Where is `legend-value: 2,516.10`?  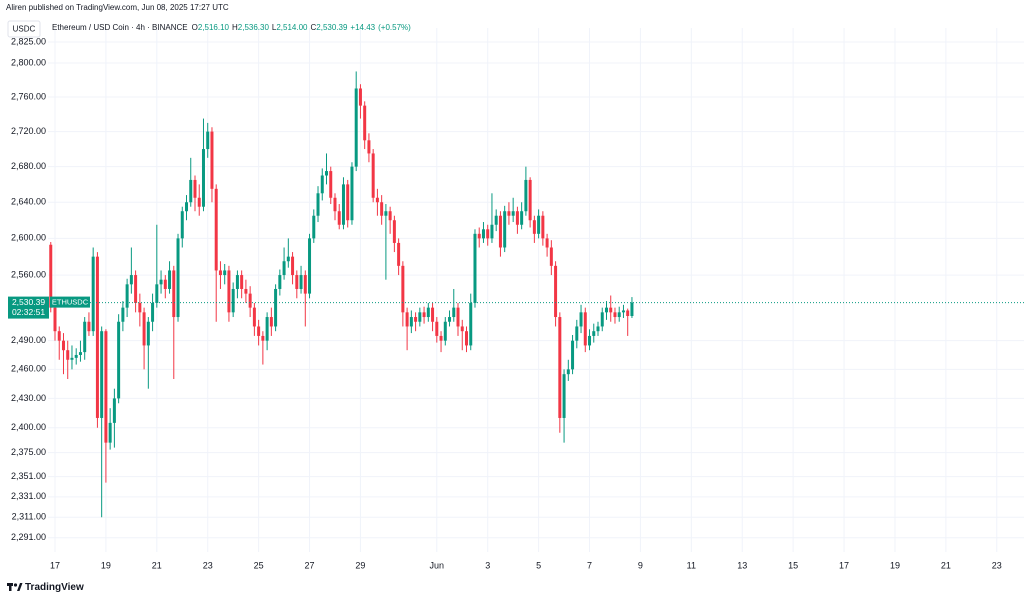
legend-value: 2,516.10 is located at coordinates (214, 27).